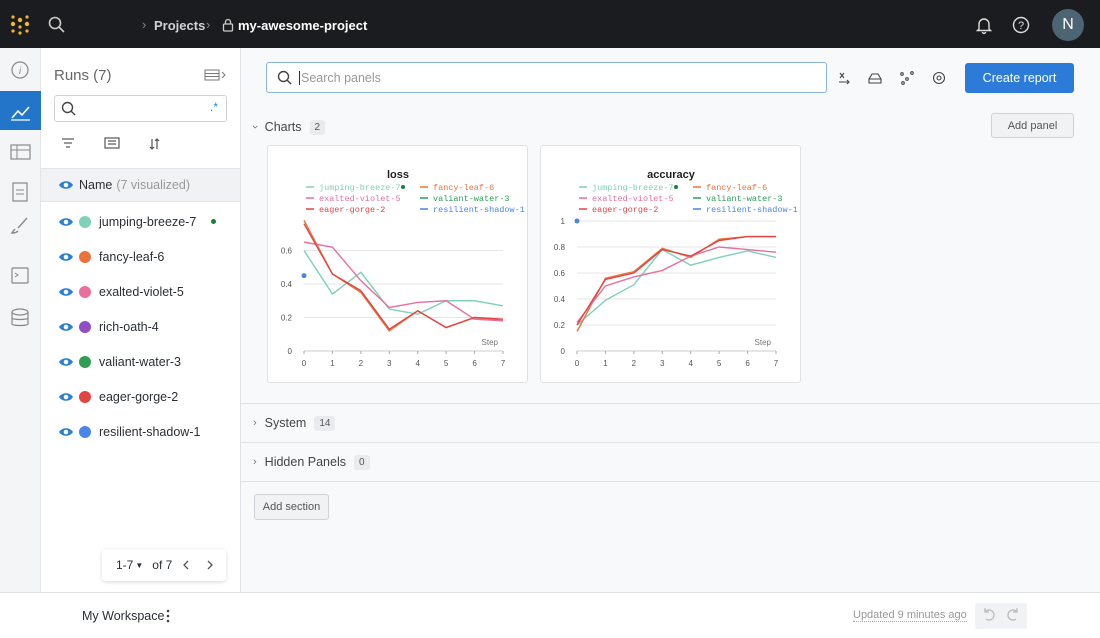 The image size is (1100, 638). What do you see at coordinates (361, 363) in the screenshot?
I see `x-tick-label: 2` at bounding box center [361, 363].